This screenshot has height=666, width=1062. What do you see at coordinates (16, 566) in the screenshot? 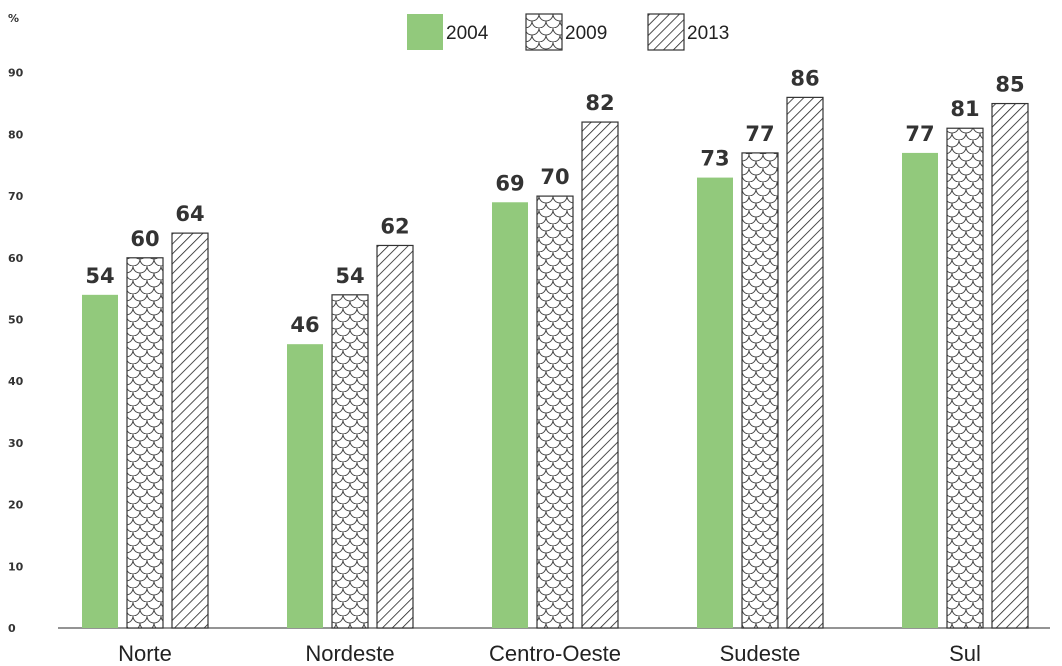
I see `y-tick-label: 10` at bounding box center [16, 566].